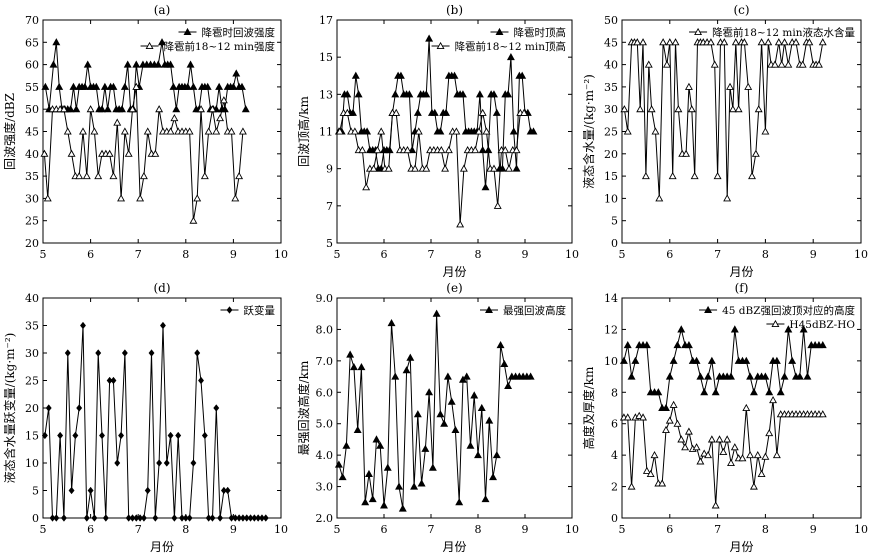 Image resolution: width=874 pixels, height=558 pixels. What do you see at coordinates (325, 298) in the screenshot?
I see `y-tick-label: 9.0` at bounding box center [325, 298].